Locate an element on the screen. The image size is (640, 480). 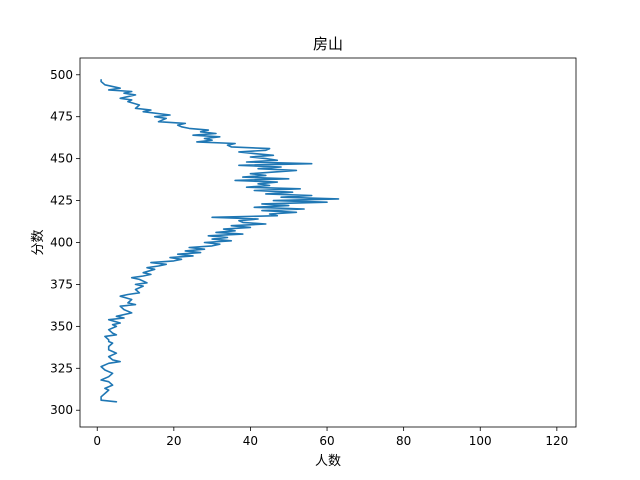
x-tick-label: 20 is located at coordinates (173, 441).